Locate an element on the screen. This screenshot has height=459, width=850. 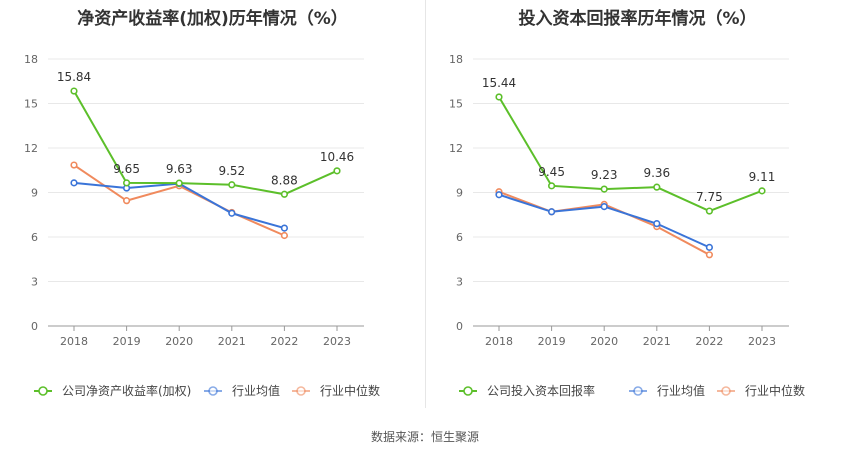
data-label: 8.88 is located at coordinates (284, 180).